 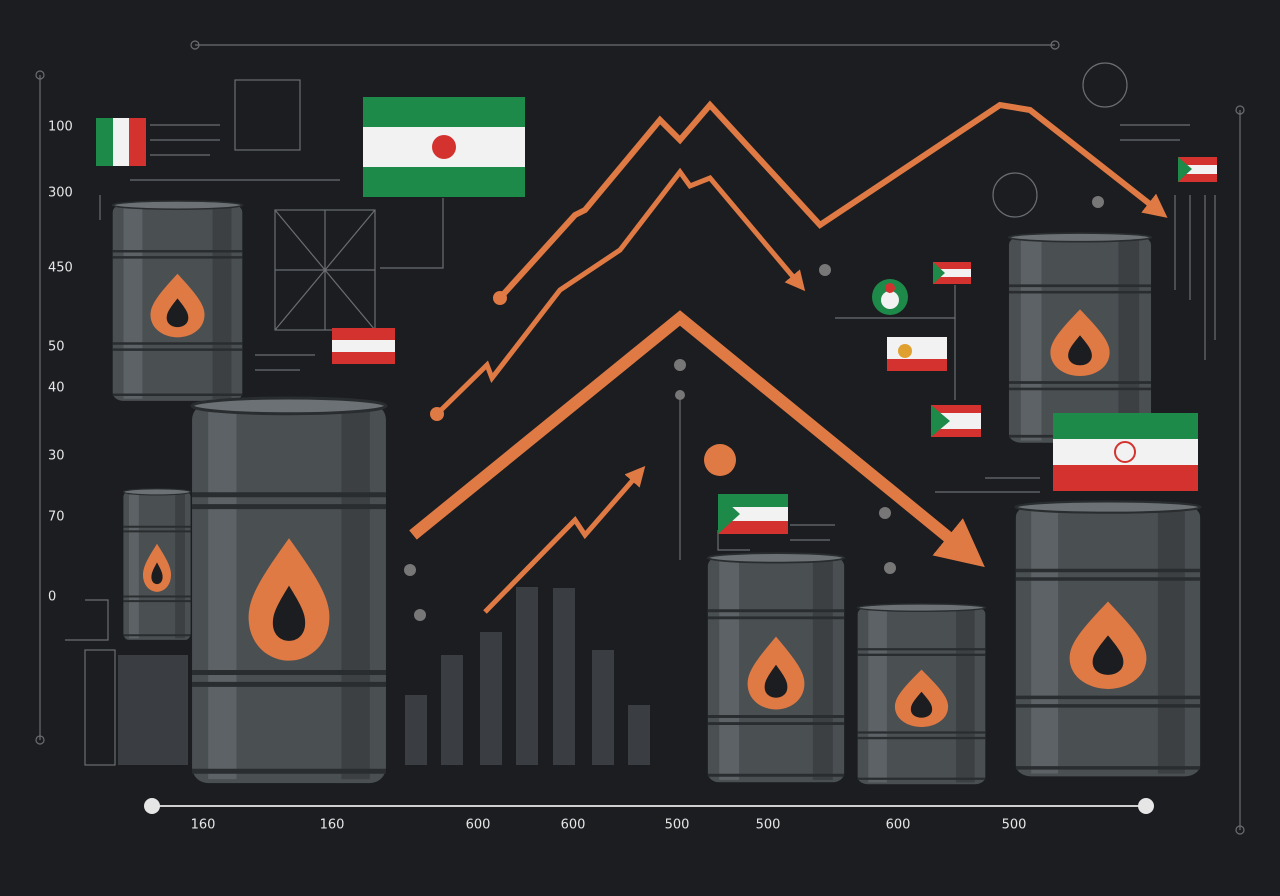 I want to click on bottom-axis-labels: 160 160 600 600 500 500 600 500, so click(x=609, y=825).